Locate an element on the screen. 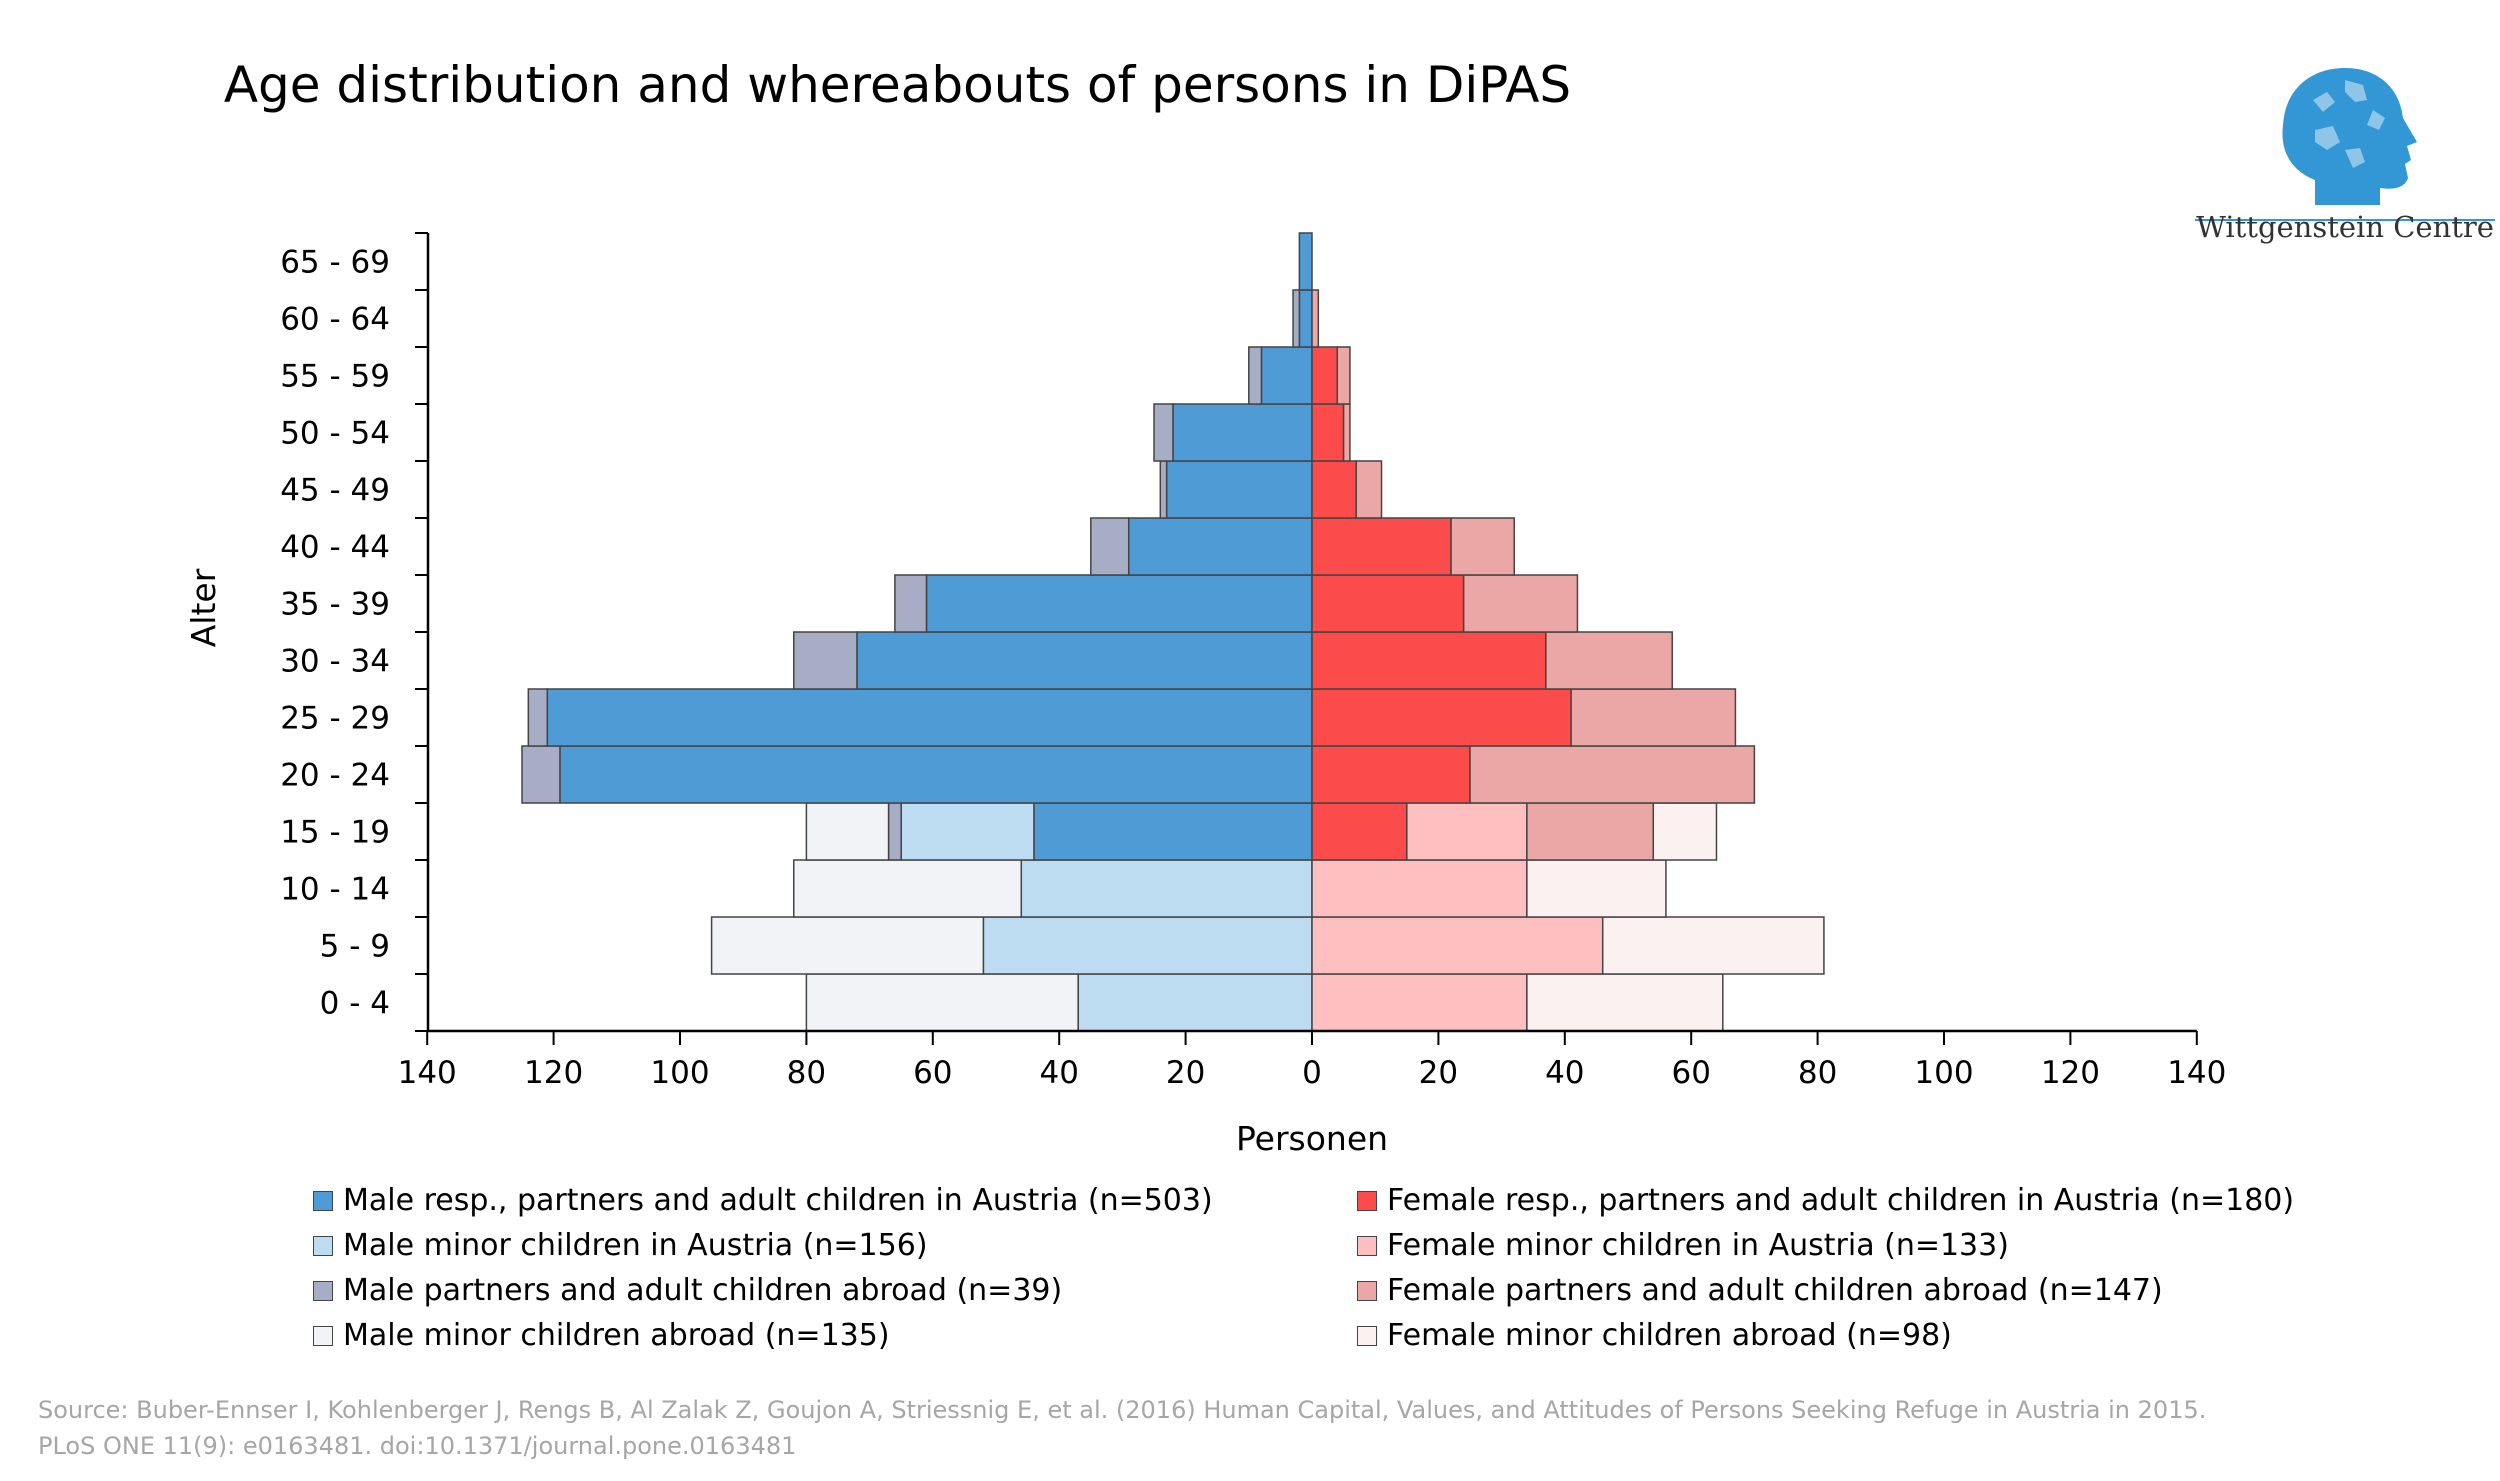  y-tick-label: 35 - 39 is located at coordinates (335, 605).